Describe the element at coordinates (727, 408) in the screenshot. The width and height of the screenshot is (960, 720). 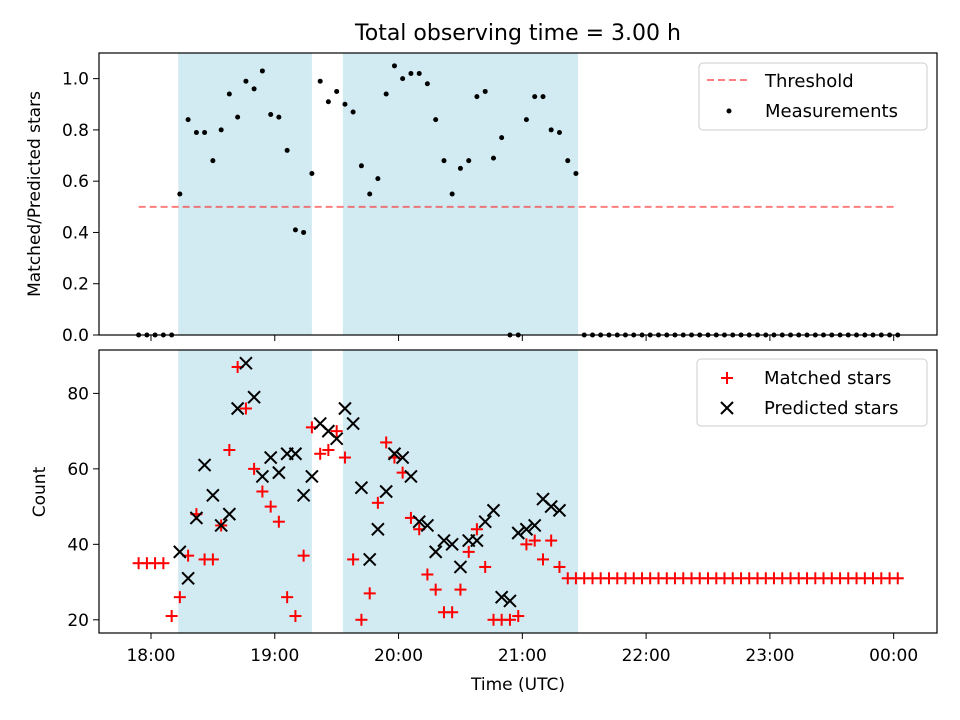
I see `legend-predicted-swatch` at that location.